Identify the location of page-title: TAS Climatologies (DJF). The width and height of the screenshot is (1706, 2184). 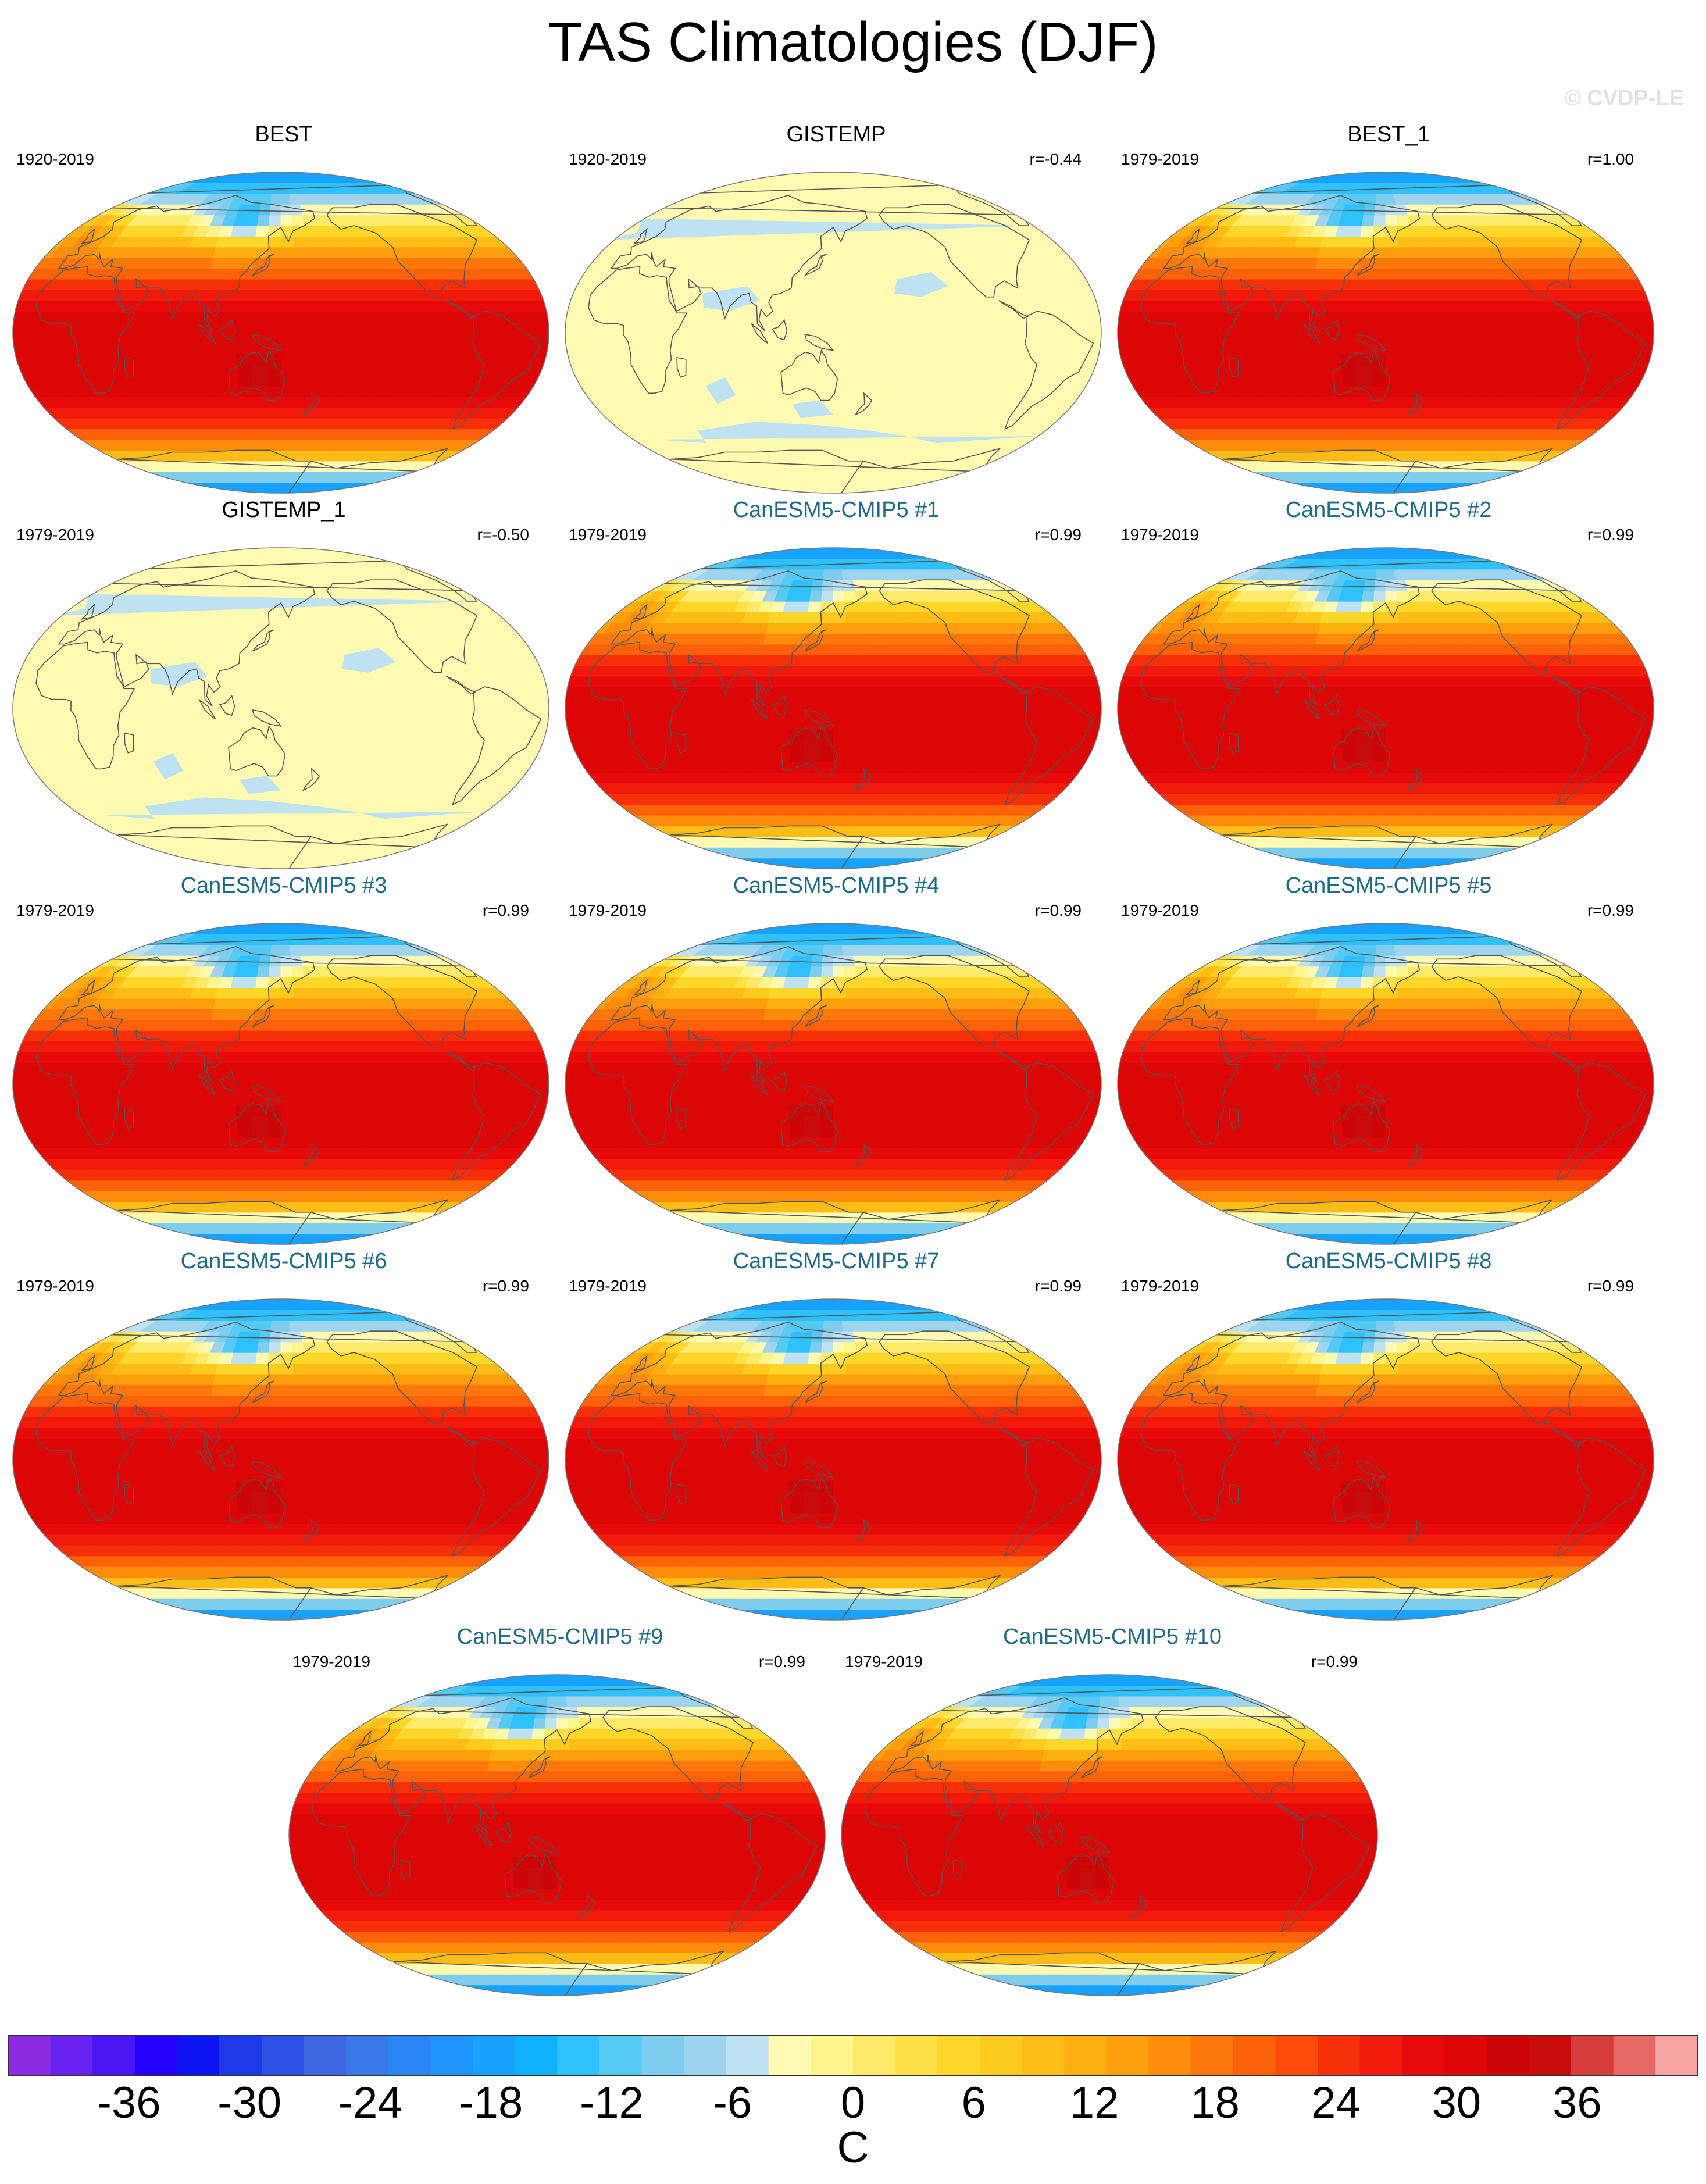
(853, 42).